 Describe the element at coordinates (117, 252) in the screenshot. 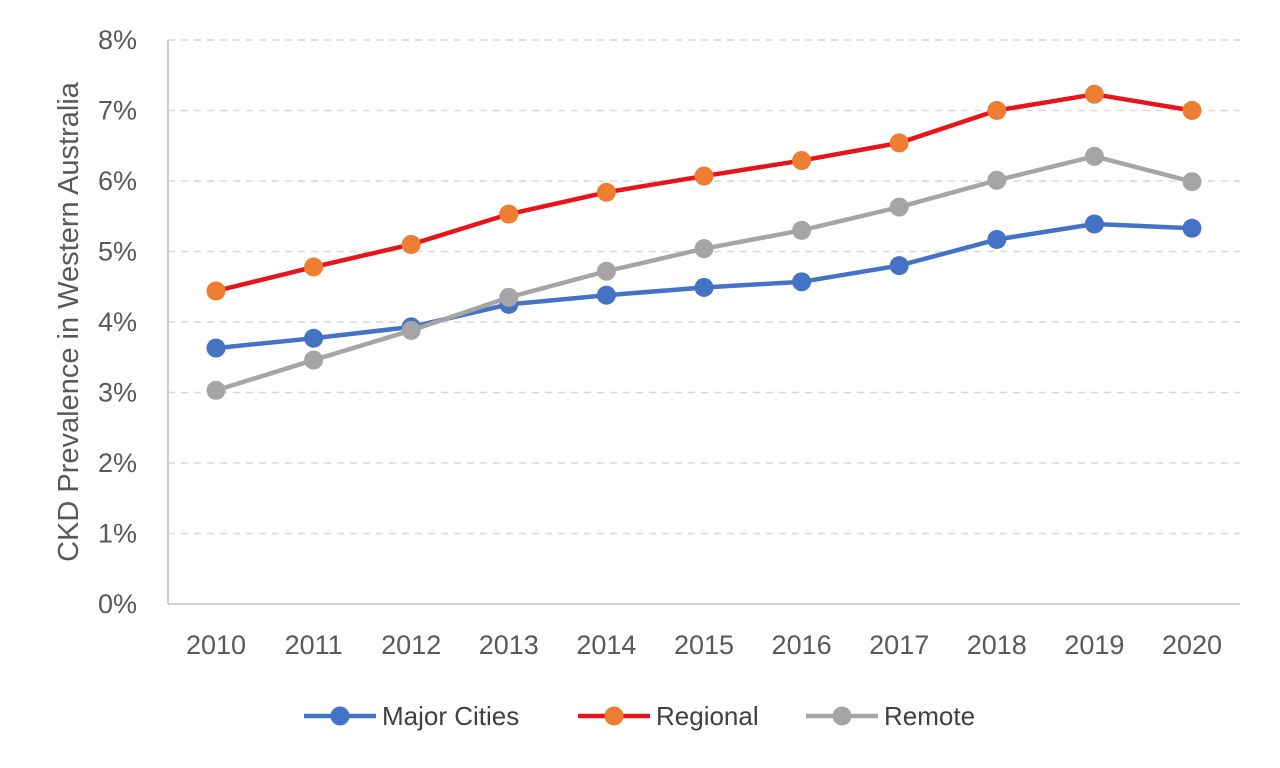

I see `y-tick-label: 5%` at that location.